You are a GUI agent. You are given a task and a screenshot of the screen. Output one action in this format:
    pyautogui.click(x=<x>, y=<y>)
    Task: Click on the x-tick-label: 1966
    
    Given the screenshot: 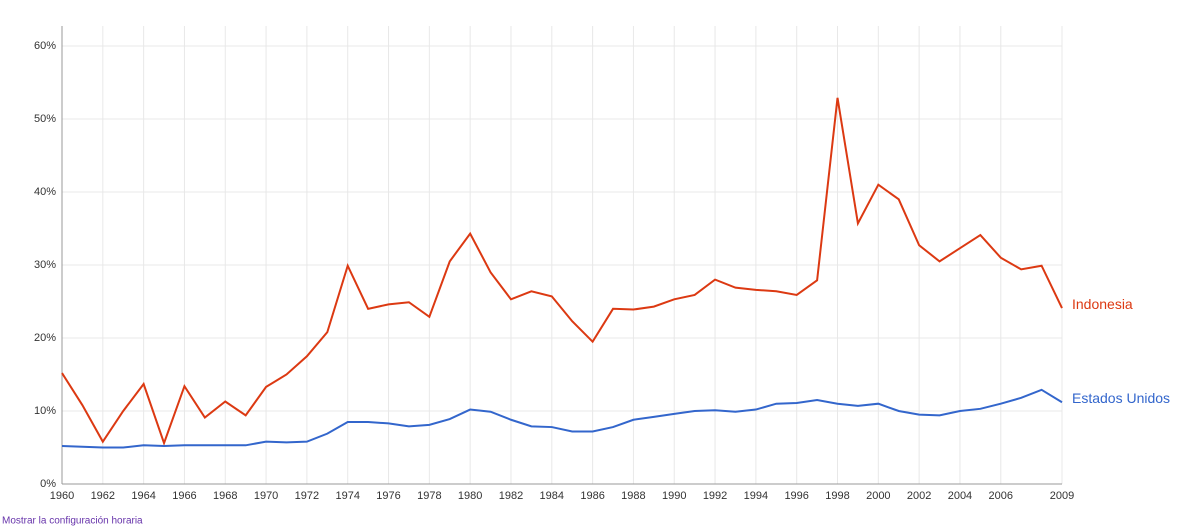 What is the action you would take?
    pyautogui.click(x=184, y=496)
    